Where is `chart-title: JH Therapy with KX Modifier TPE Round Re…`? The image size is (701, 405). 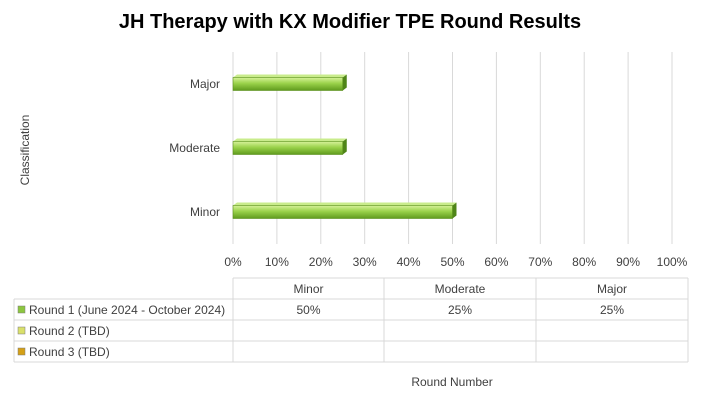
chart-title: JH Therapy with KX Modifier TPE Round Re… is located at coordinates (350, 22).